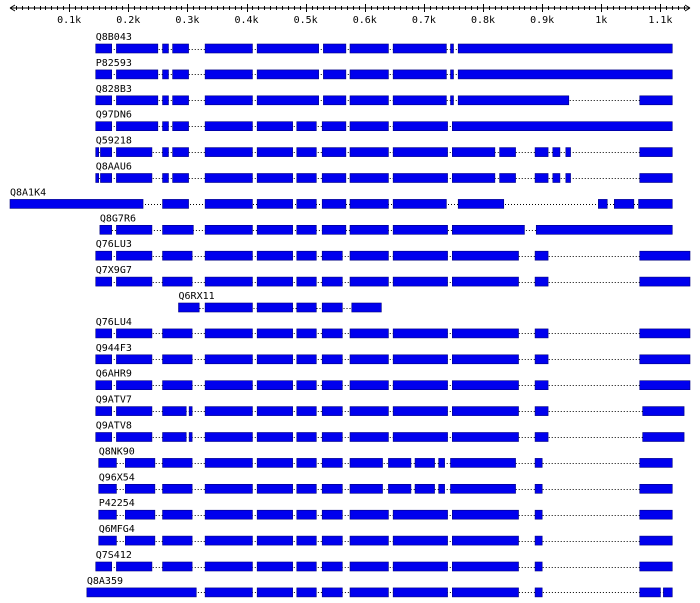  Describe the element at coordinates (114, 322) in the screenshot. I see `sequence-label: Q76LU4` at that location.